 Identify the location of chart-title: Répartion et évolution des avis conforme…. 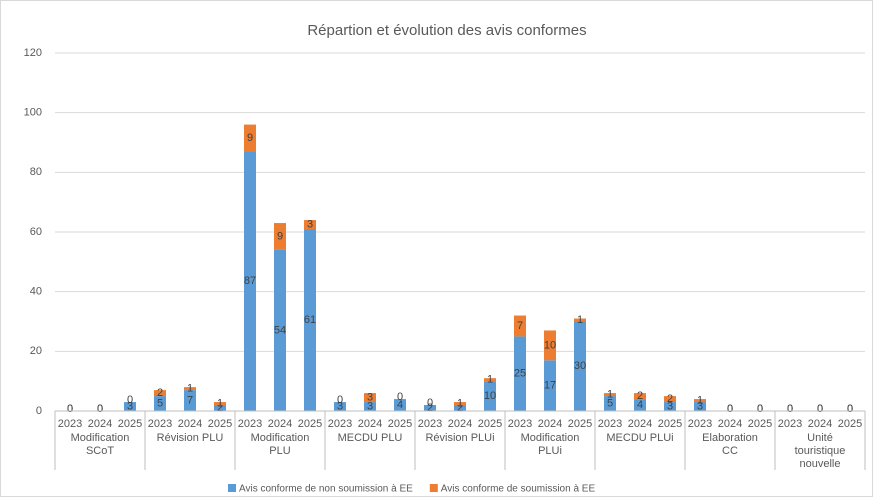
(446, 30).